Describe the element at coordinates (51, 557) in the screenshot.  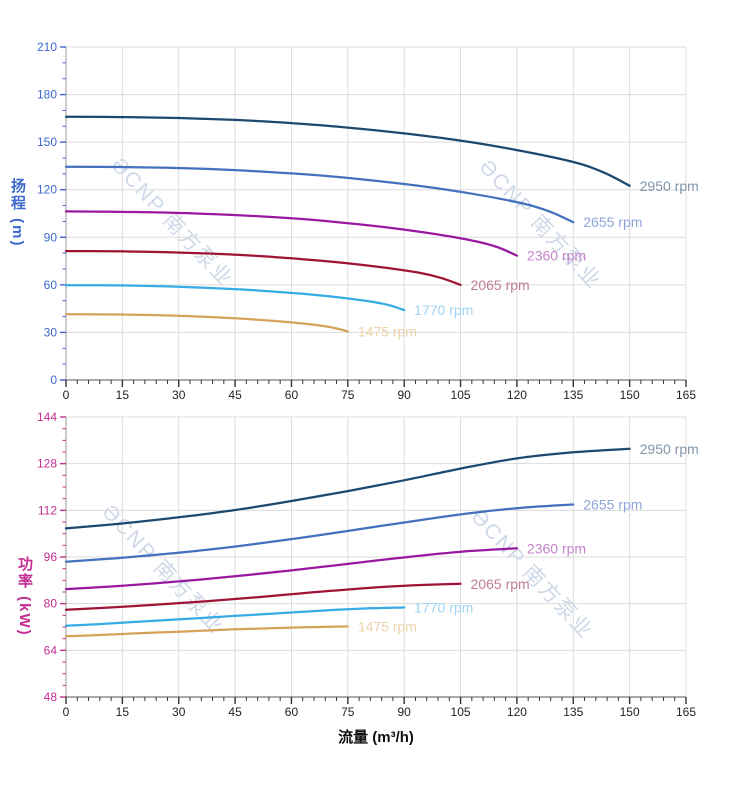
I see `y-tick-label: 96` at that location.